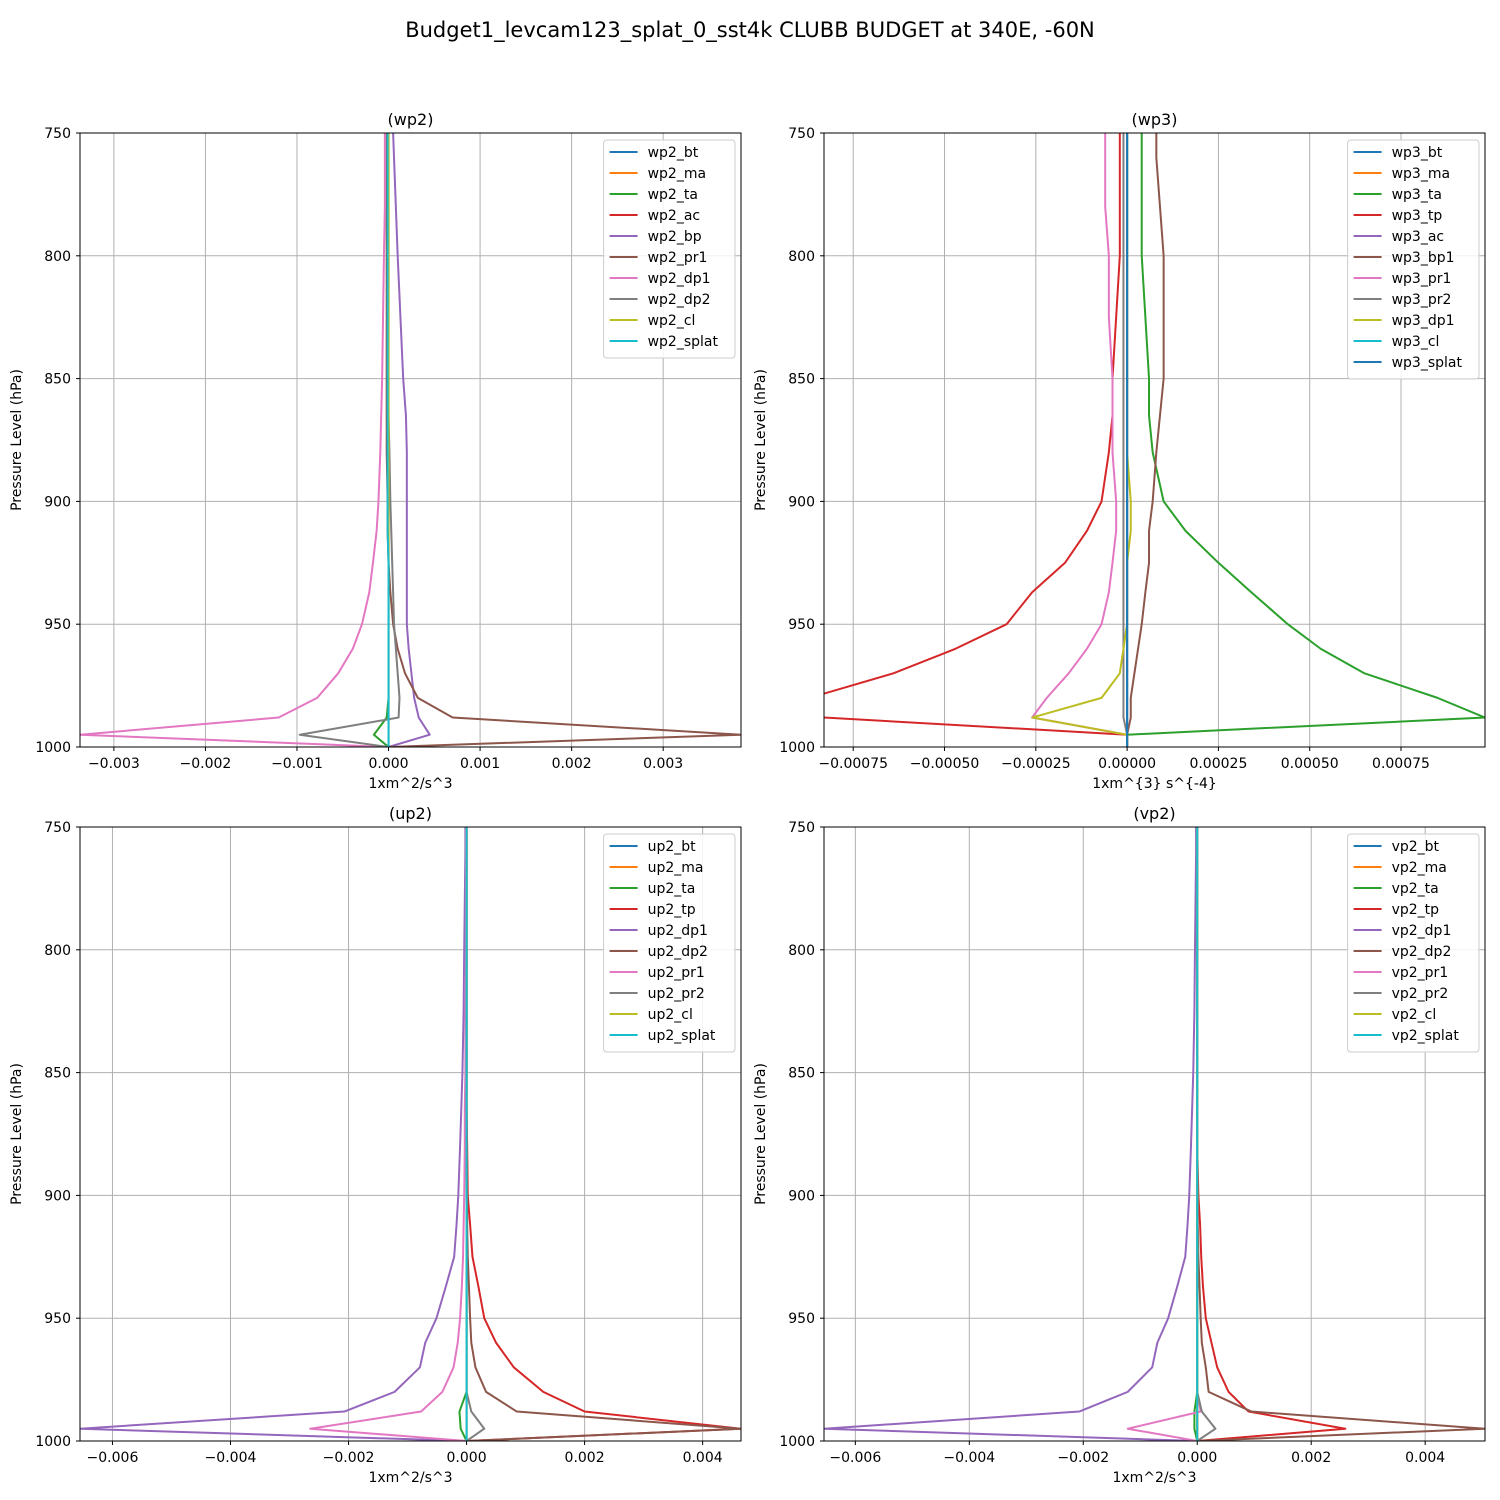 The image size is (1500, 1500). I want to click on series-line-wp3_pr2, so click(1125, 440).